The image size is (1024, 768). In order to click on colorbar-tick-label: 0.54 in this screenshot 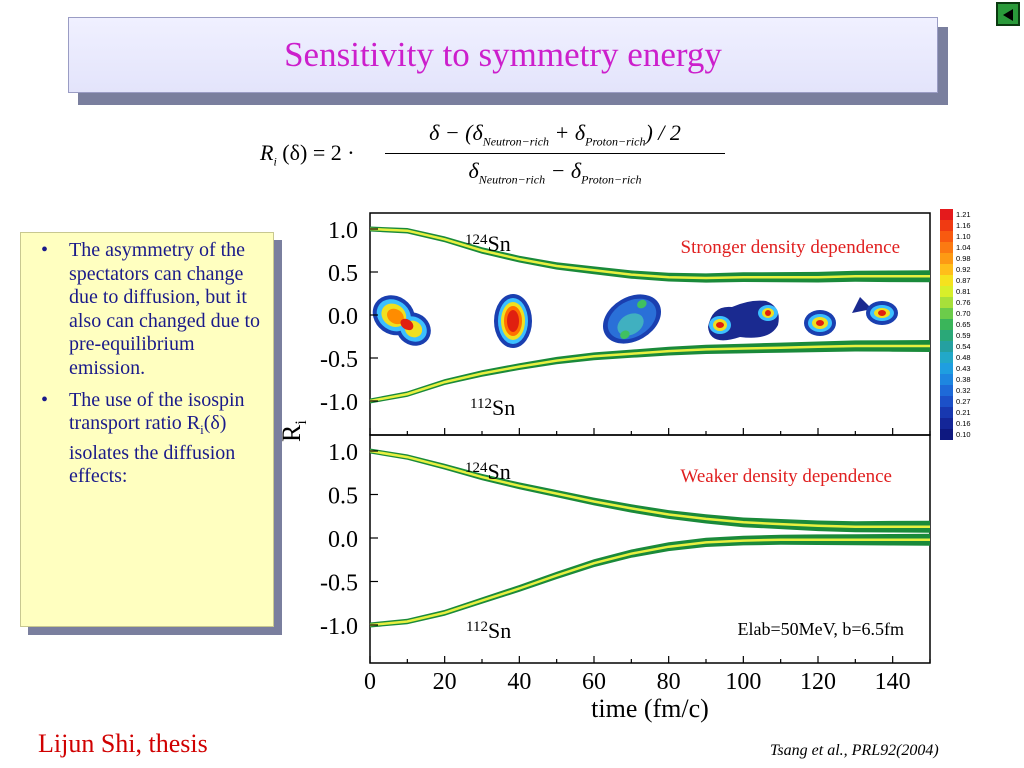, I will do `click(963, 346)`.